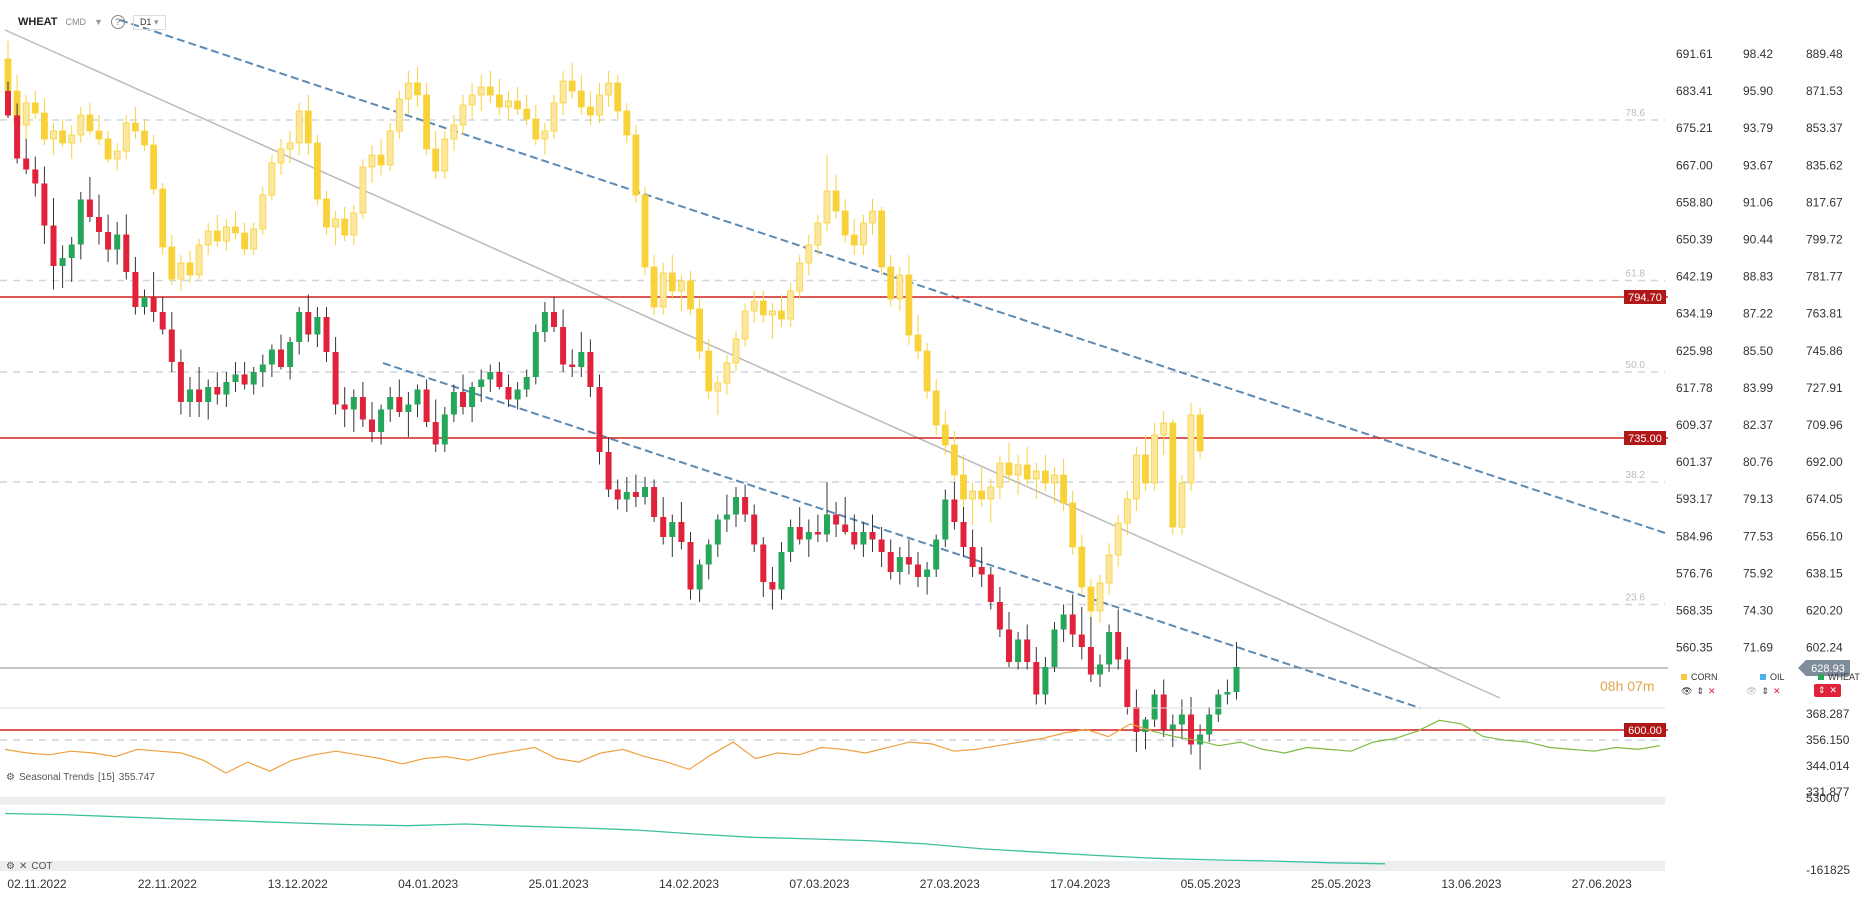 This screenshot has height=909, width=1866. What do you see at coordinates (1828, 870) in the screenshot?
I see `cot-axis-bottom: -161825` at bounding box center [1828, 870].